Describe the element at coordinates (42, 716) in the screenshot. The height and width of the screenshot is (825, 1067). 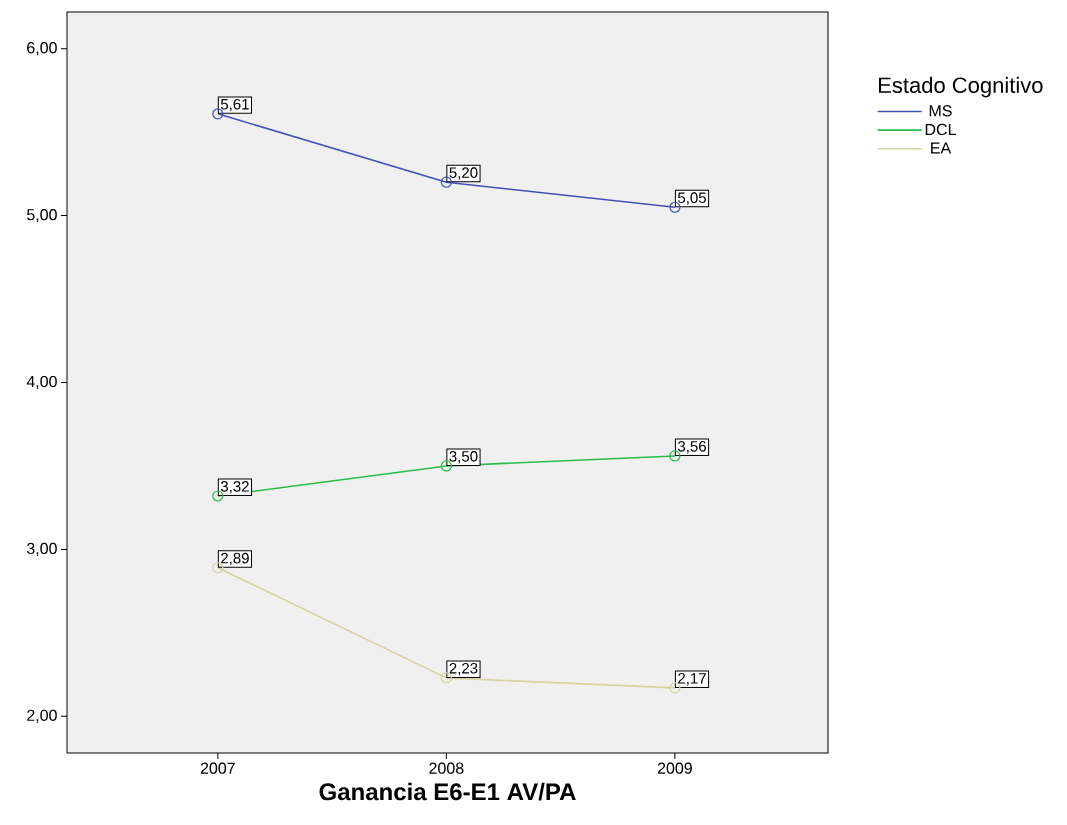
I see `y-tick-label: 2,00` at that location.